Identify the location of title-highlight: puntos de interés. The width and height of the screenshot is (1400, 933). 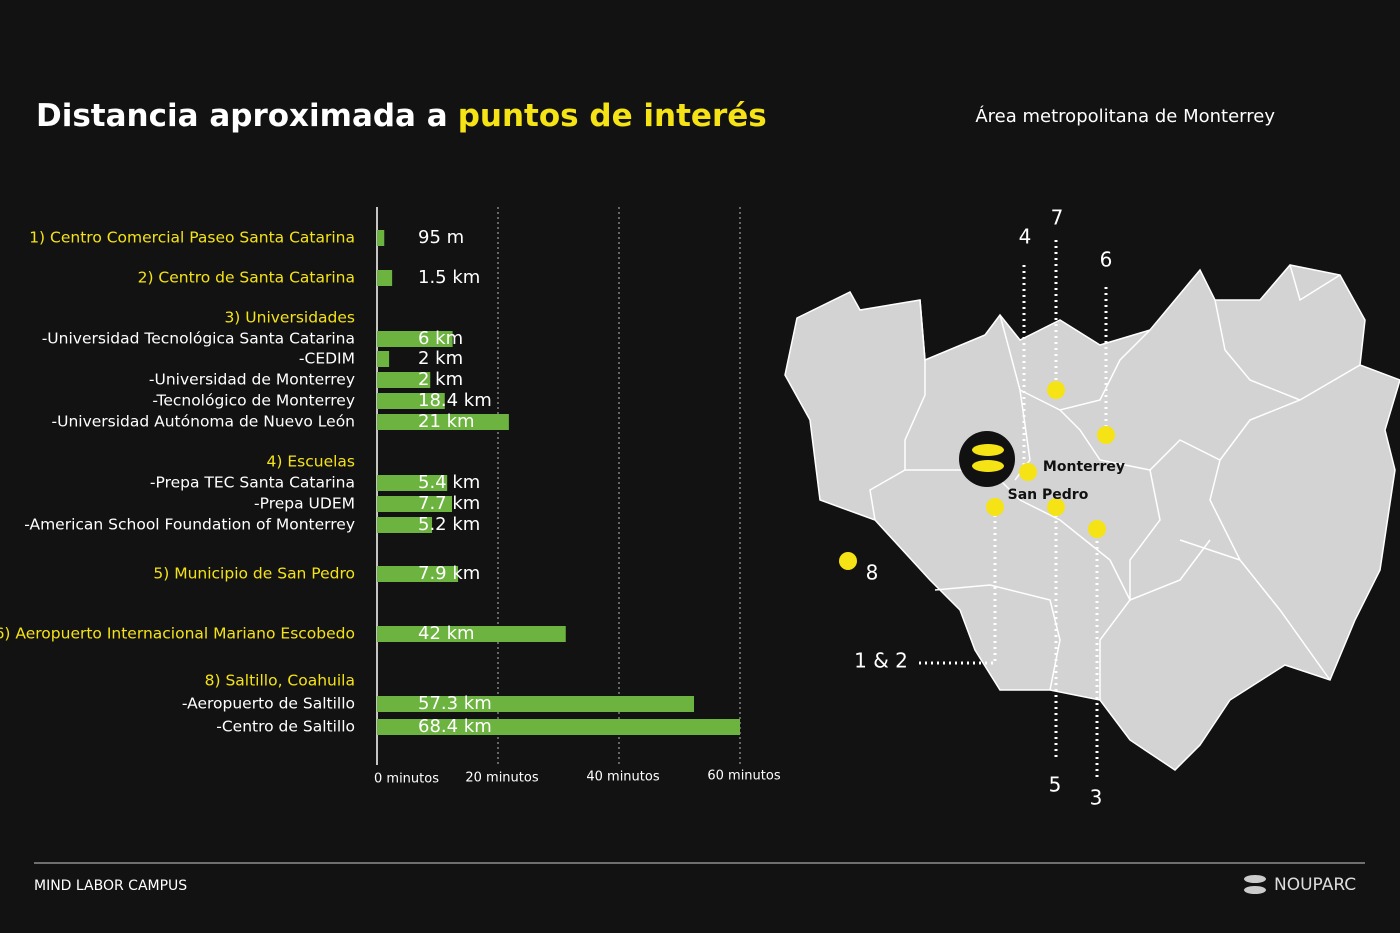
(612, 116).